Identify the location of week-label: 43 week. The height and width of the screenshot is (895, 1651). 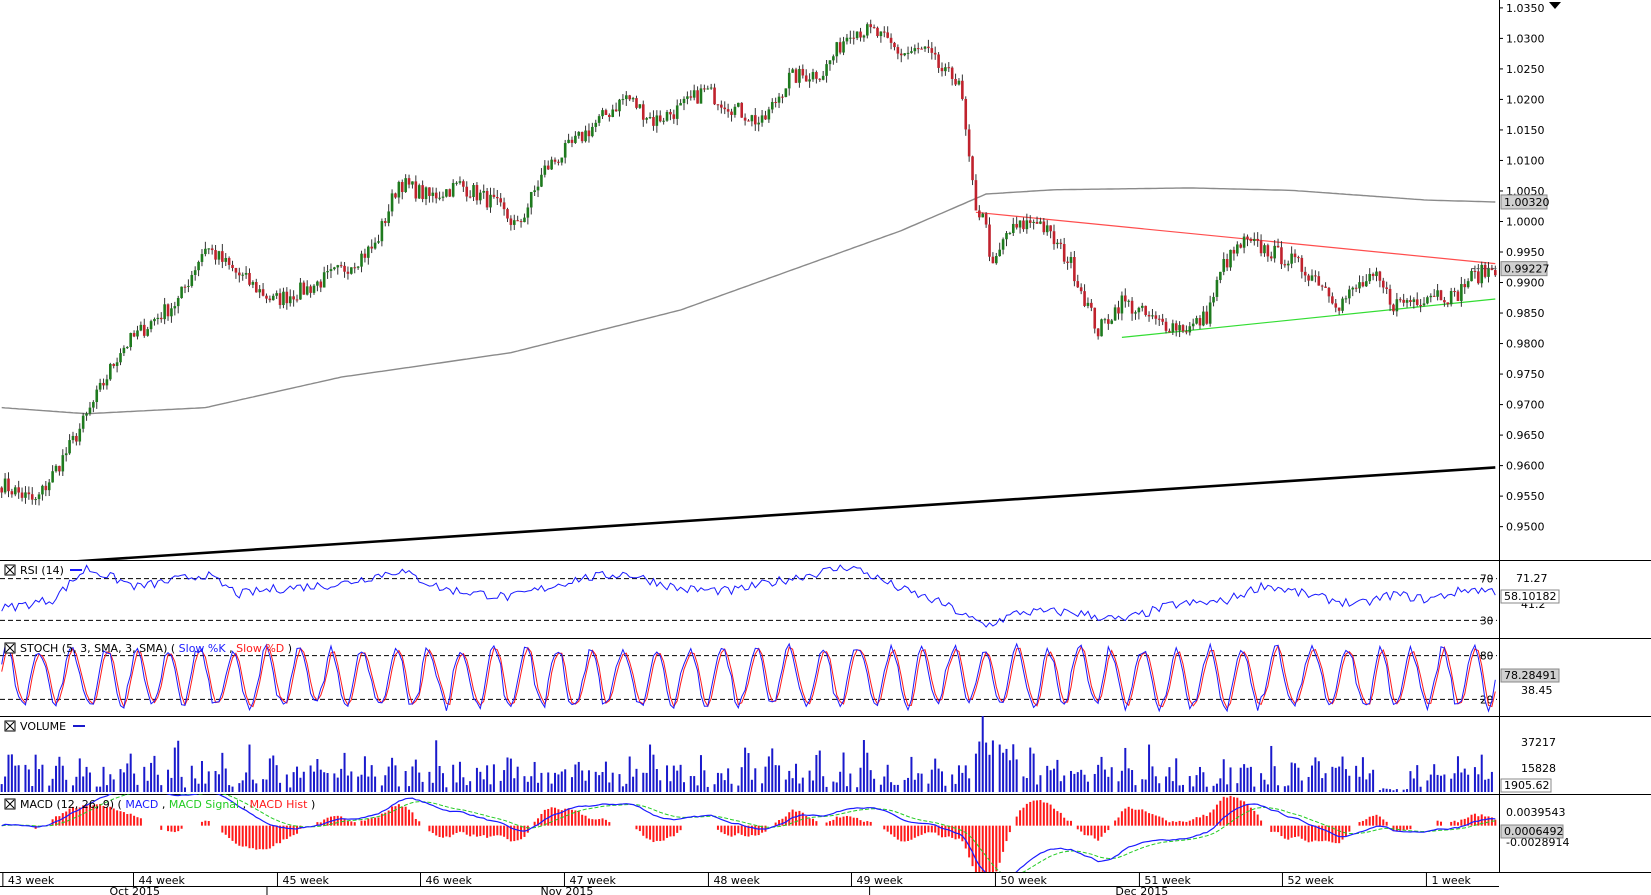
(31, 880).